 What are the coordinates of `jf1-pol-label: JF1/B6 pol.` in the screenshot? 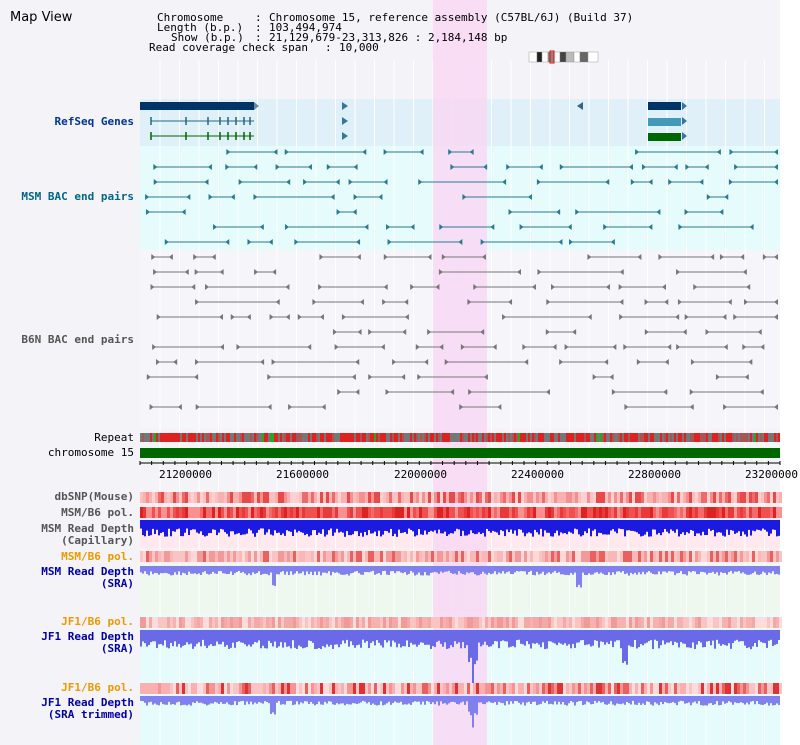 It's located at (97, 621).